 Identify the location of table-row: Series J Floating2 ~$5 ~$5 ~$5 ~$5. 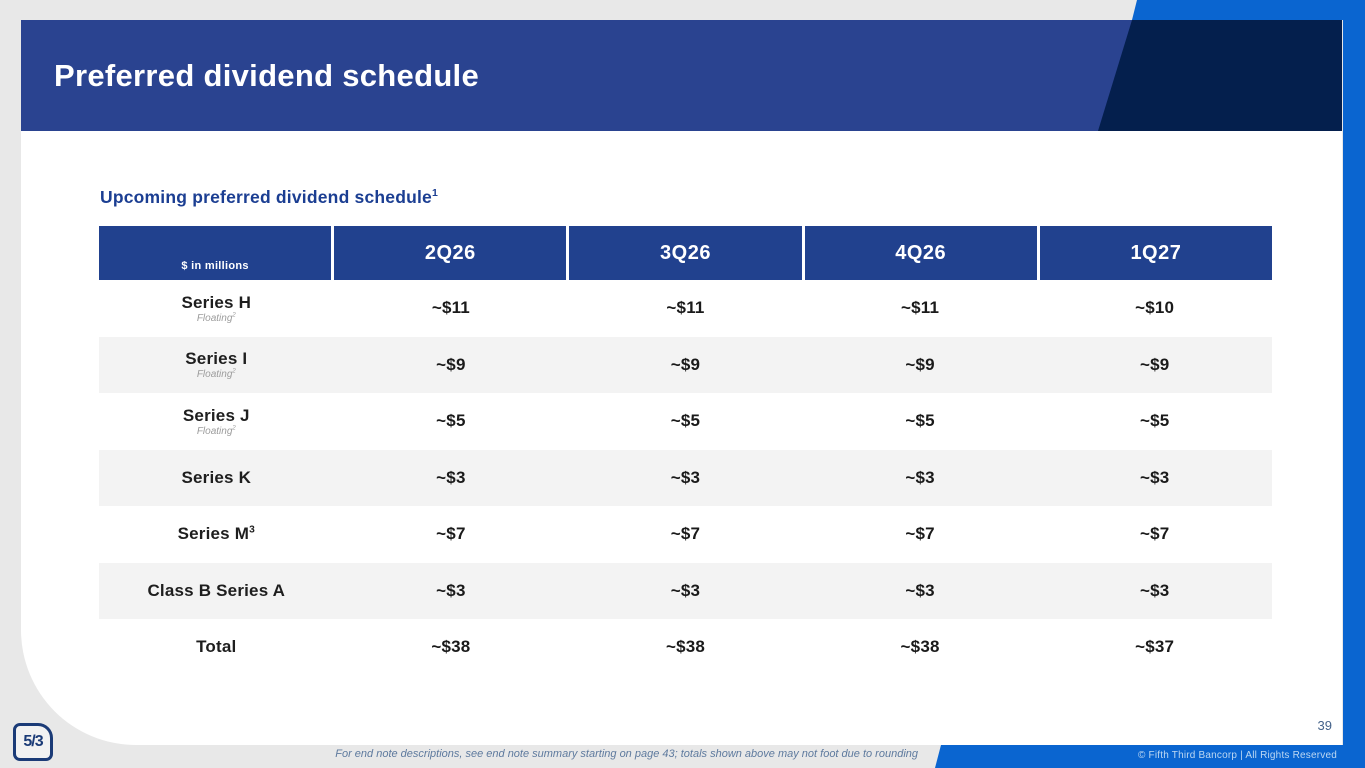
(685, 421).